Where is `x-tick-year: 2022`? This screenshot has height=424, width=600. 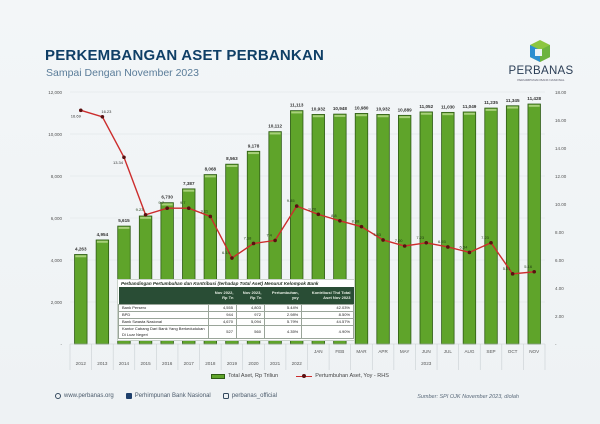 x-tick-year: 2022 is located at coordinates (297, 363).